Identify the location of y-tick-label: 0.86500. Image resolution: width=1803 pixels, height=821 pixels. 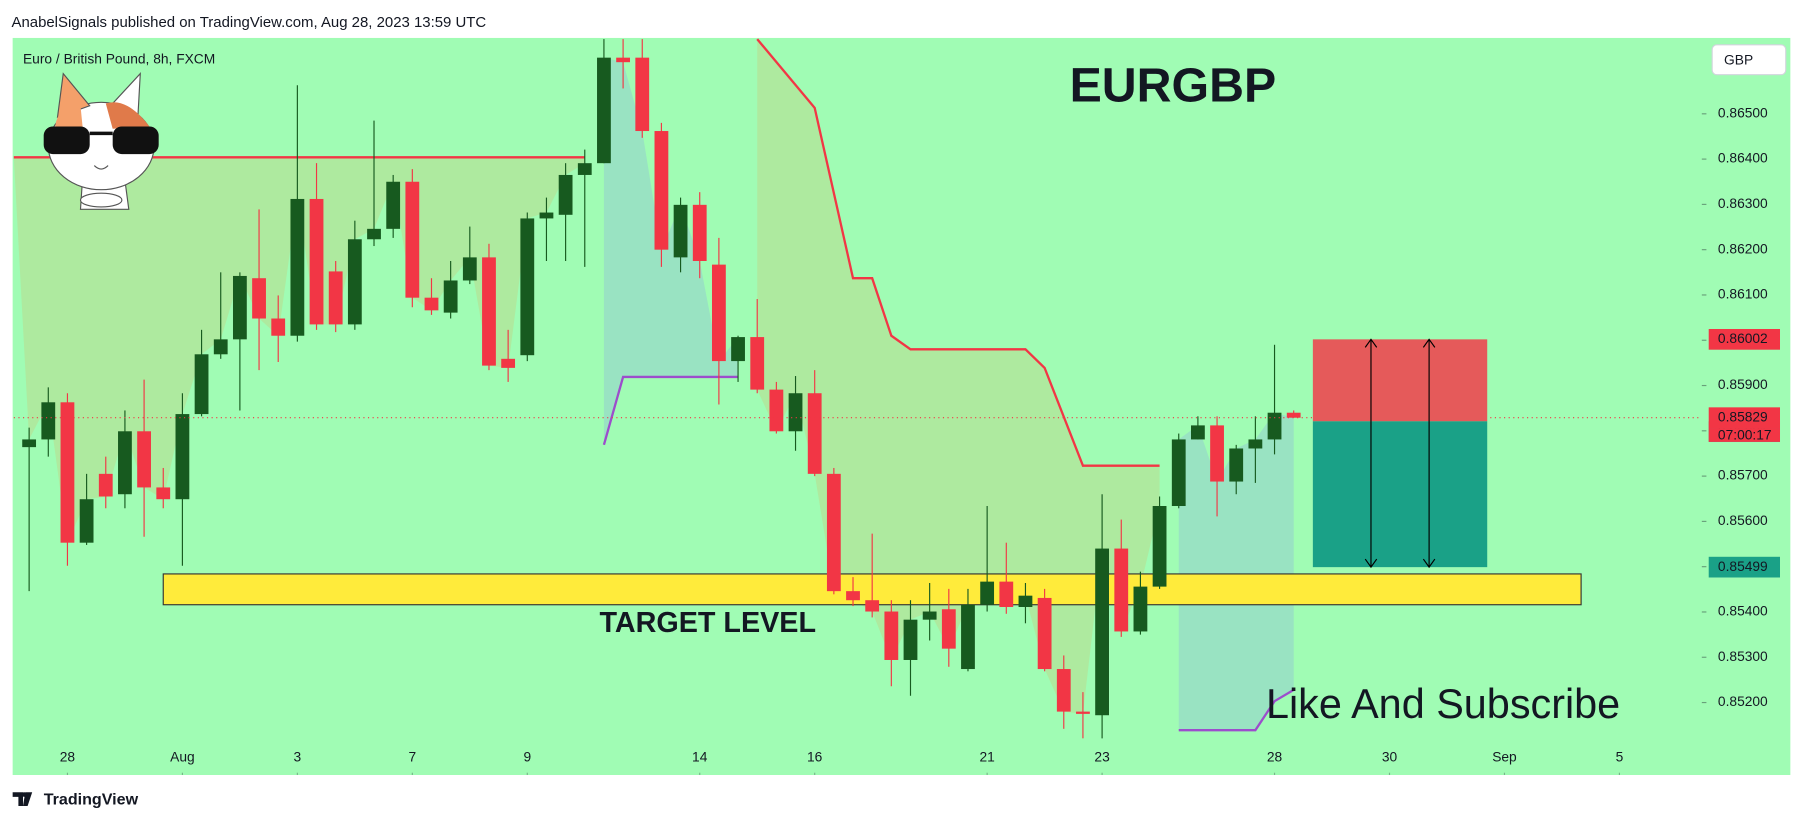
(1743, 112).